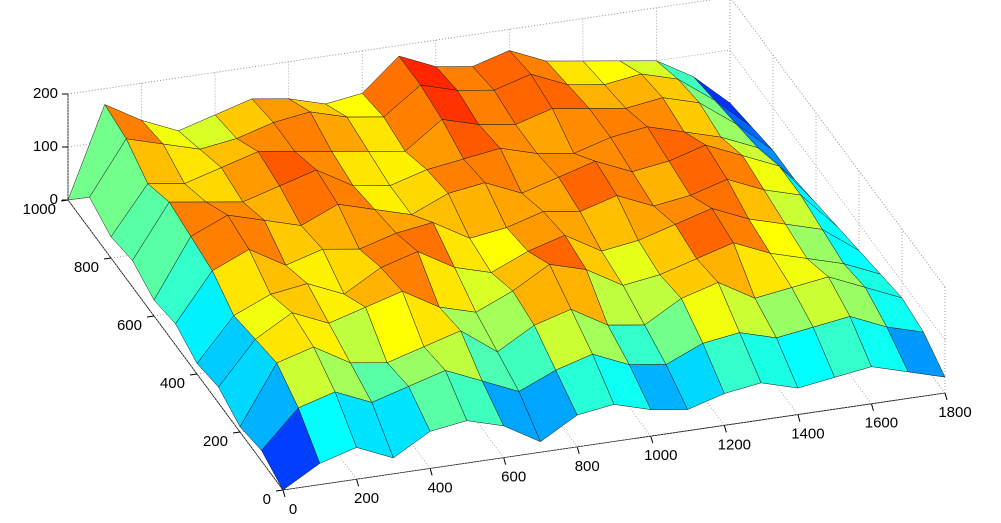 The height and width of the screenshot is (523, 1001). I want to click on z-tick-label: 100, so click(45, 146).